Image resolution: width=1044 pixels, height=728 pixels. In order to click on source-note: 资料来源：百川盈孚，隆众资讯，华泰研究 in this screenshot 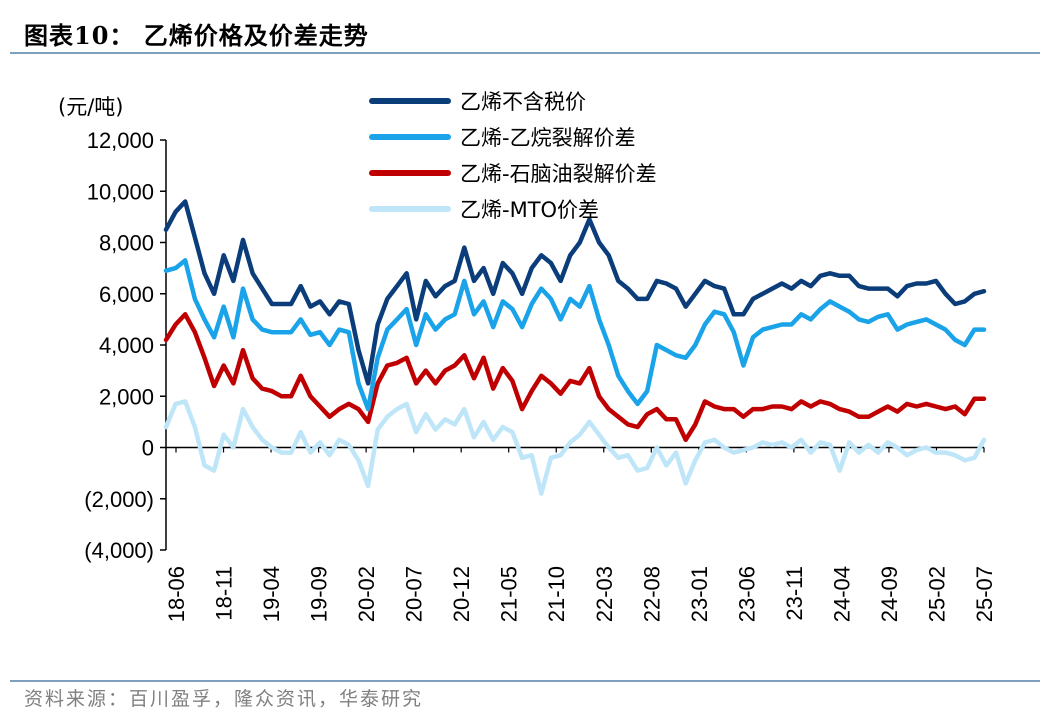, I will do `click(224, 699)`.